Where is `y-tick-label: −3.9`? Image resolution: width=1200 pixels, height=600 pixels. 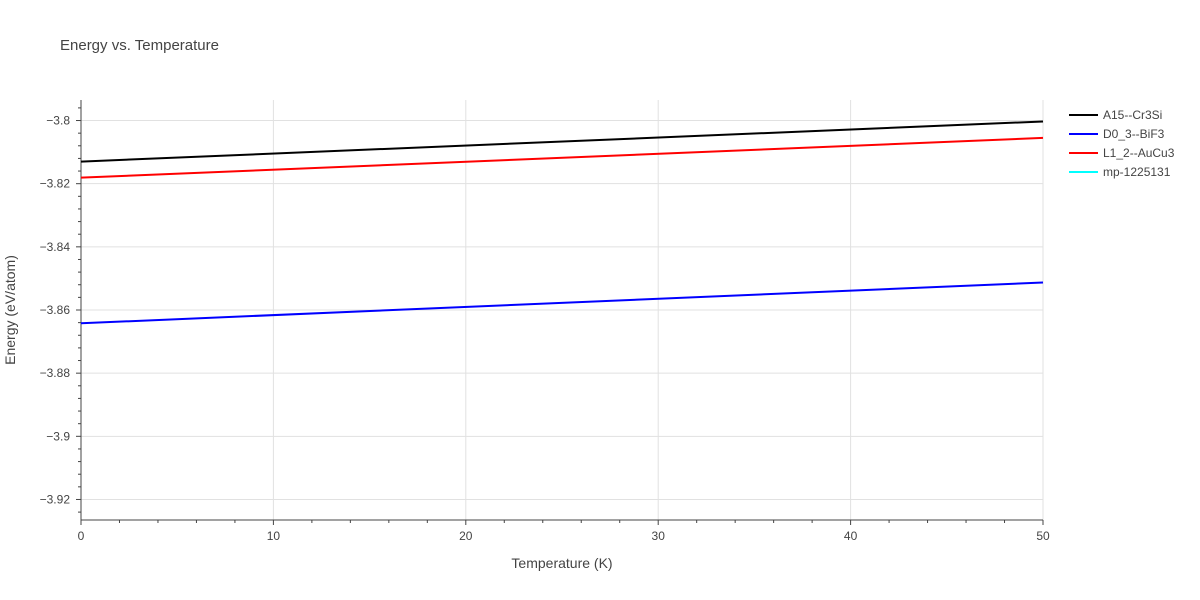 y-tick-label: −3.9 is located at coordinates (58, 436).